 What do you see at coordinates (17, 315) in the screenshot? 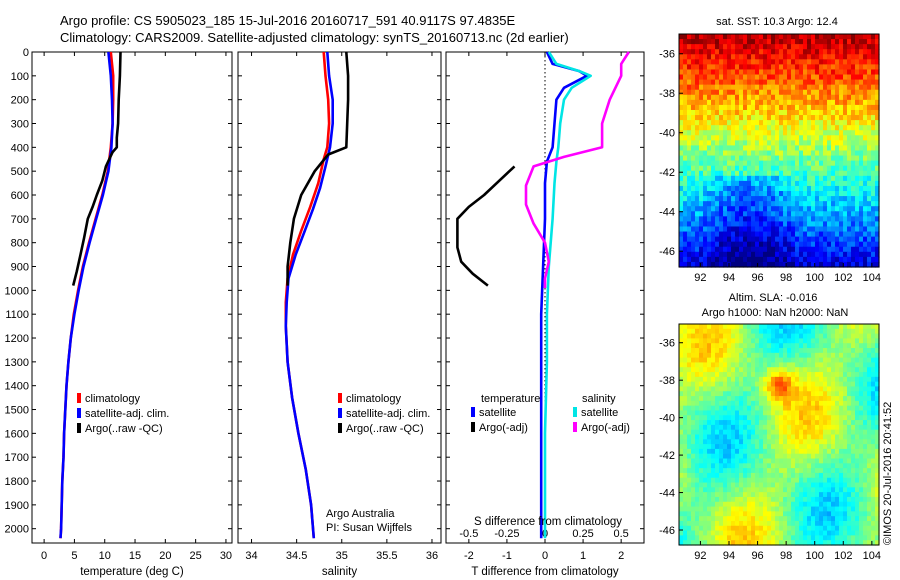
I see `y-tick-label: 1100` at bounding box center [17, 315].